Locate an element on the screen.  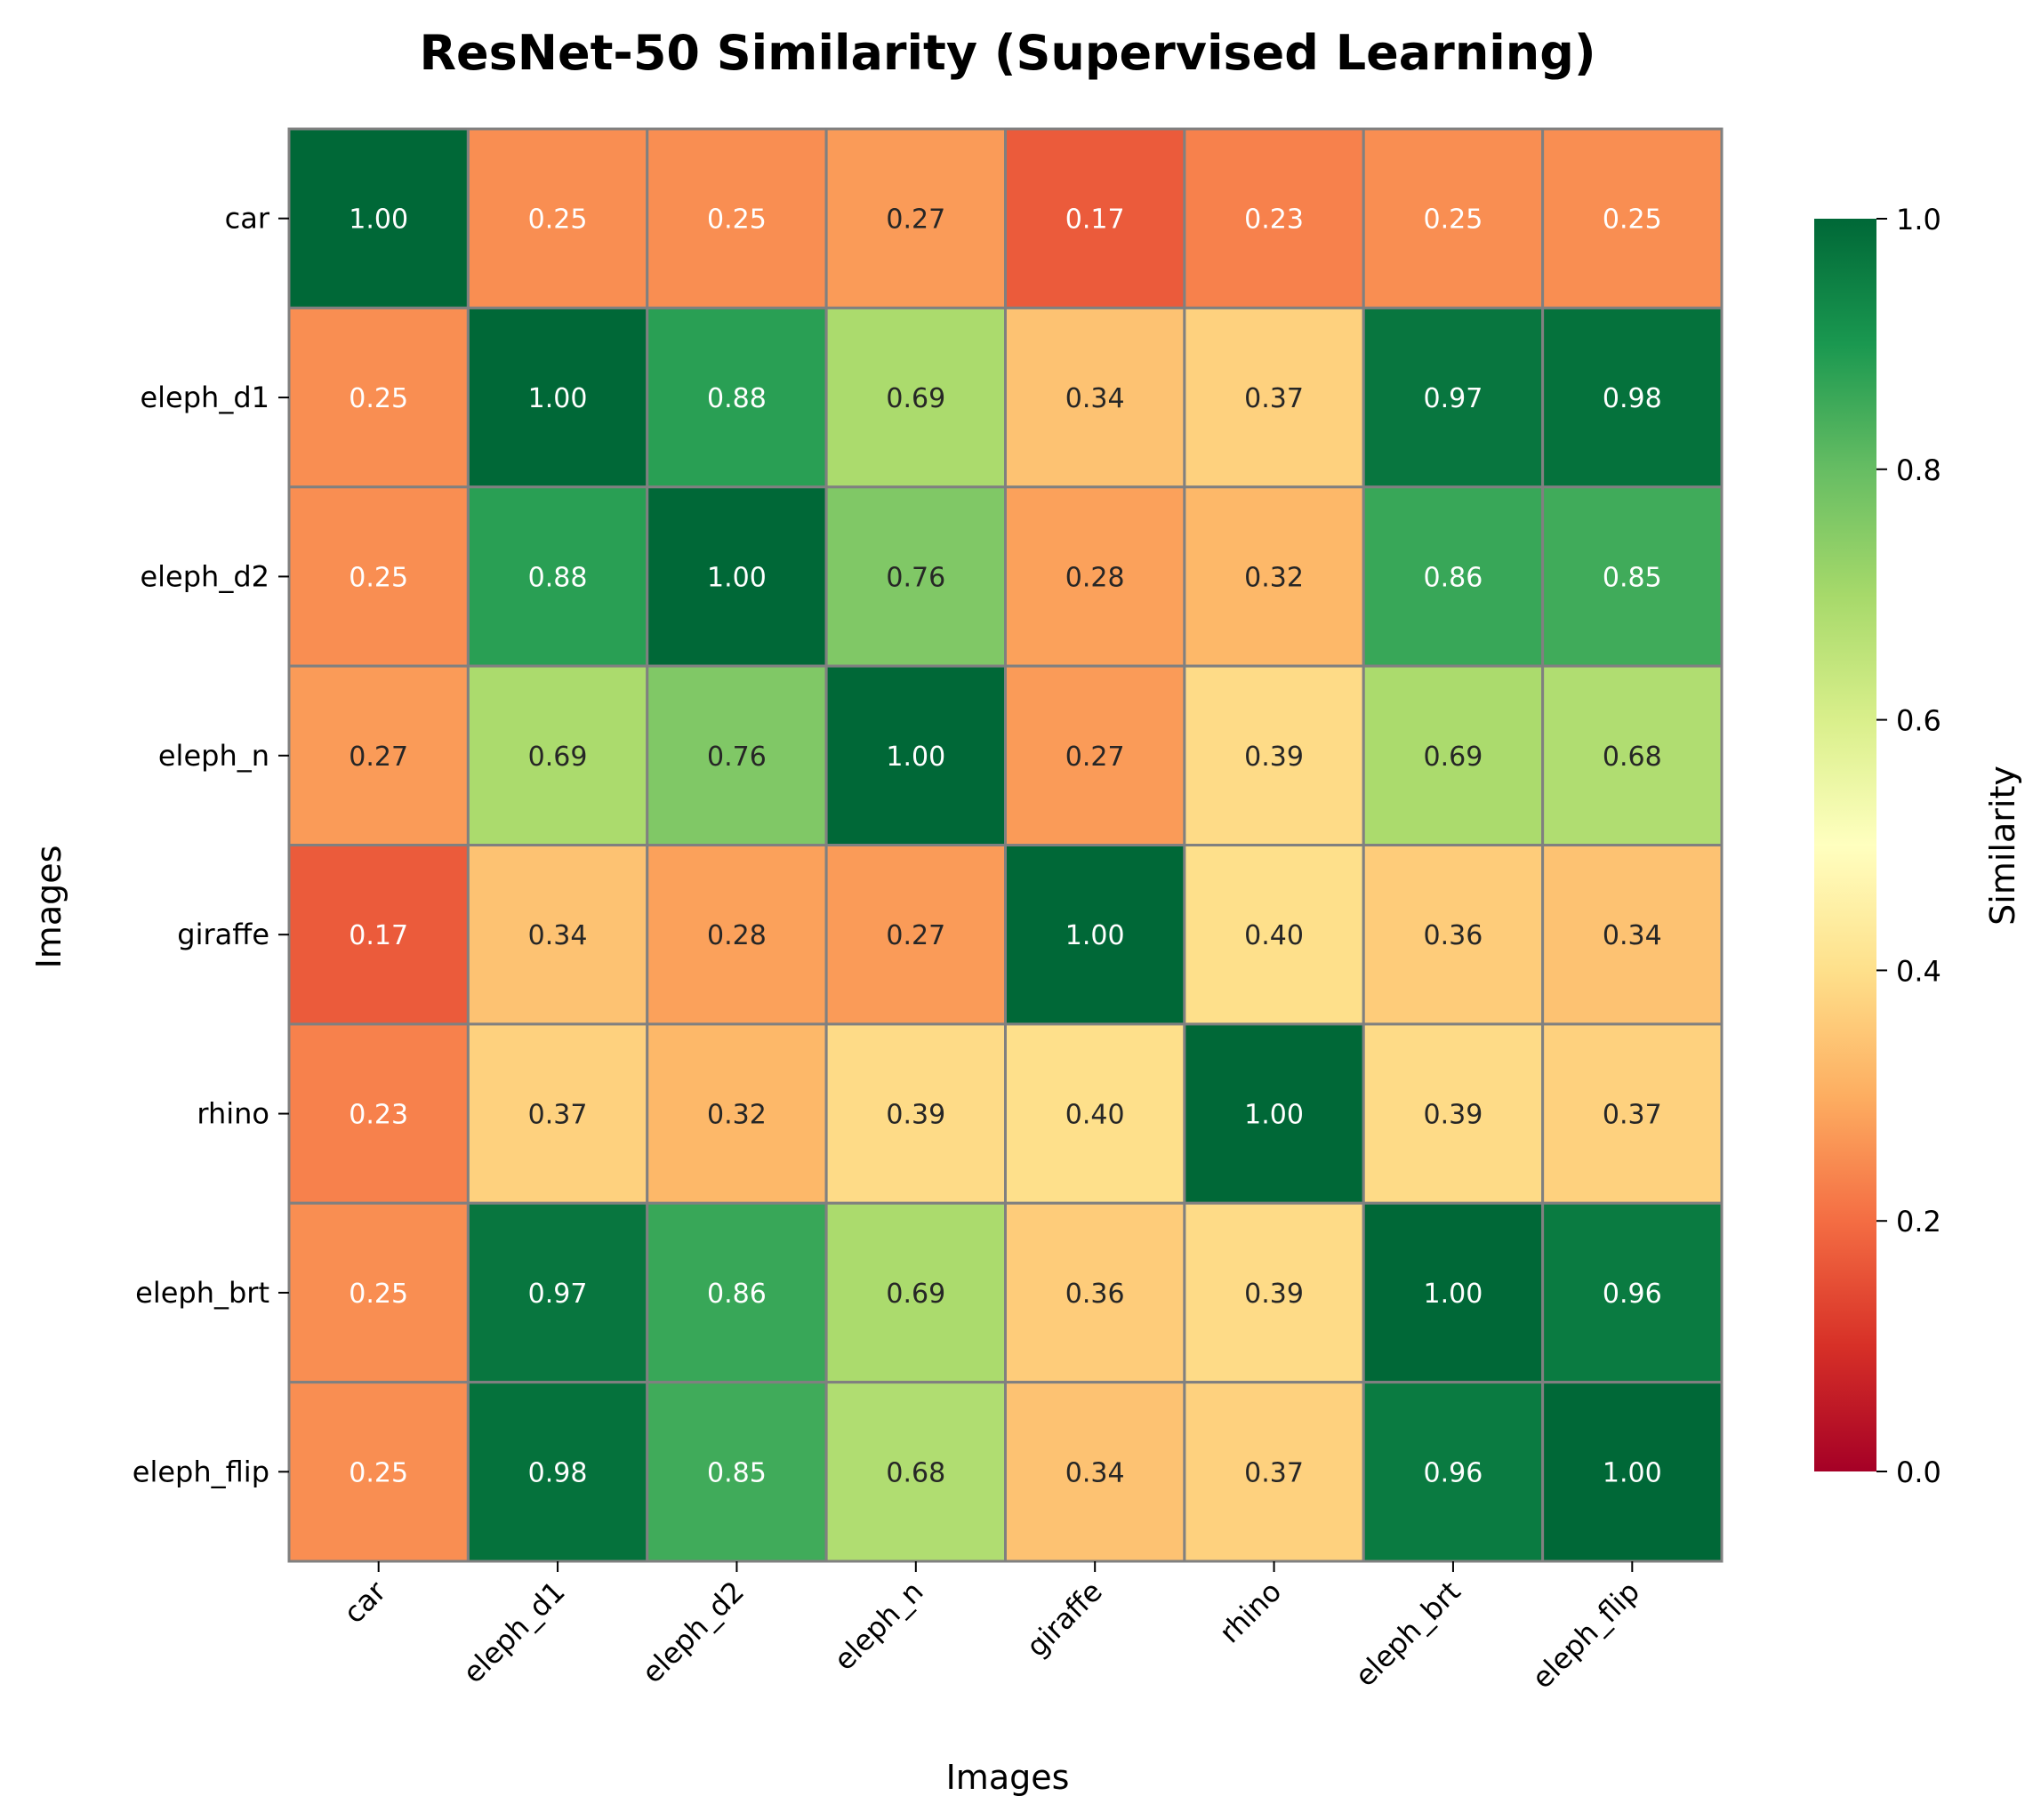
y-tick-label: giraffe is located at coordinates (223, 935).